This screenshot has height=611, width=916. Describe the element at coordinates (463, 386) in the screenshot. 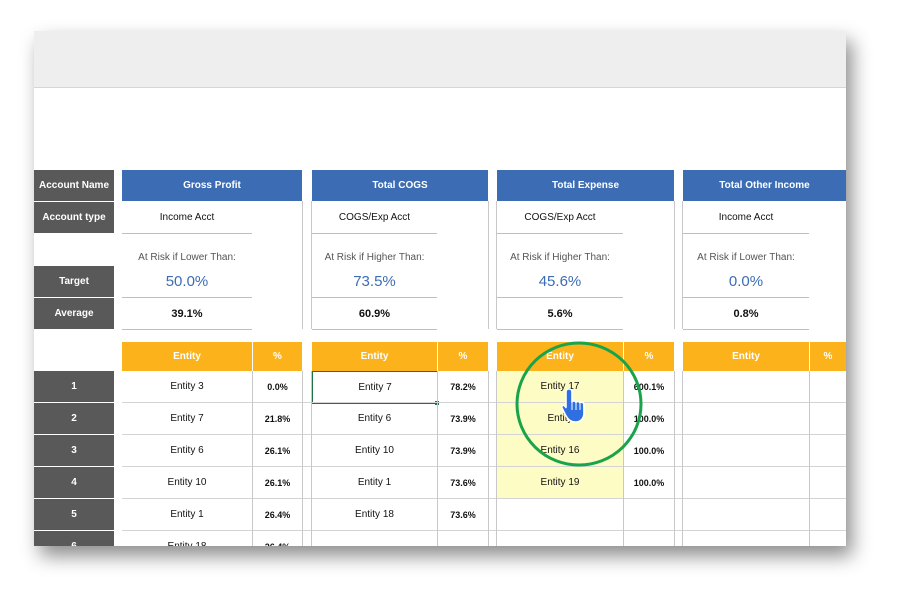

I see `pct-cell: 78.2%` at that location.